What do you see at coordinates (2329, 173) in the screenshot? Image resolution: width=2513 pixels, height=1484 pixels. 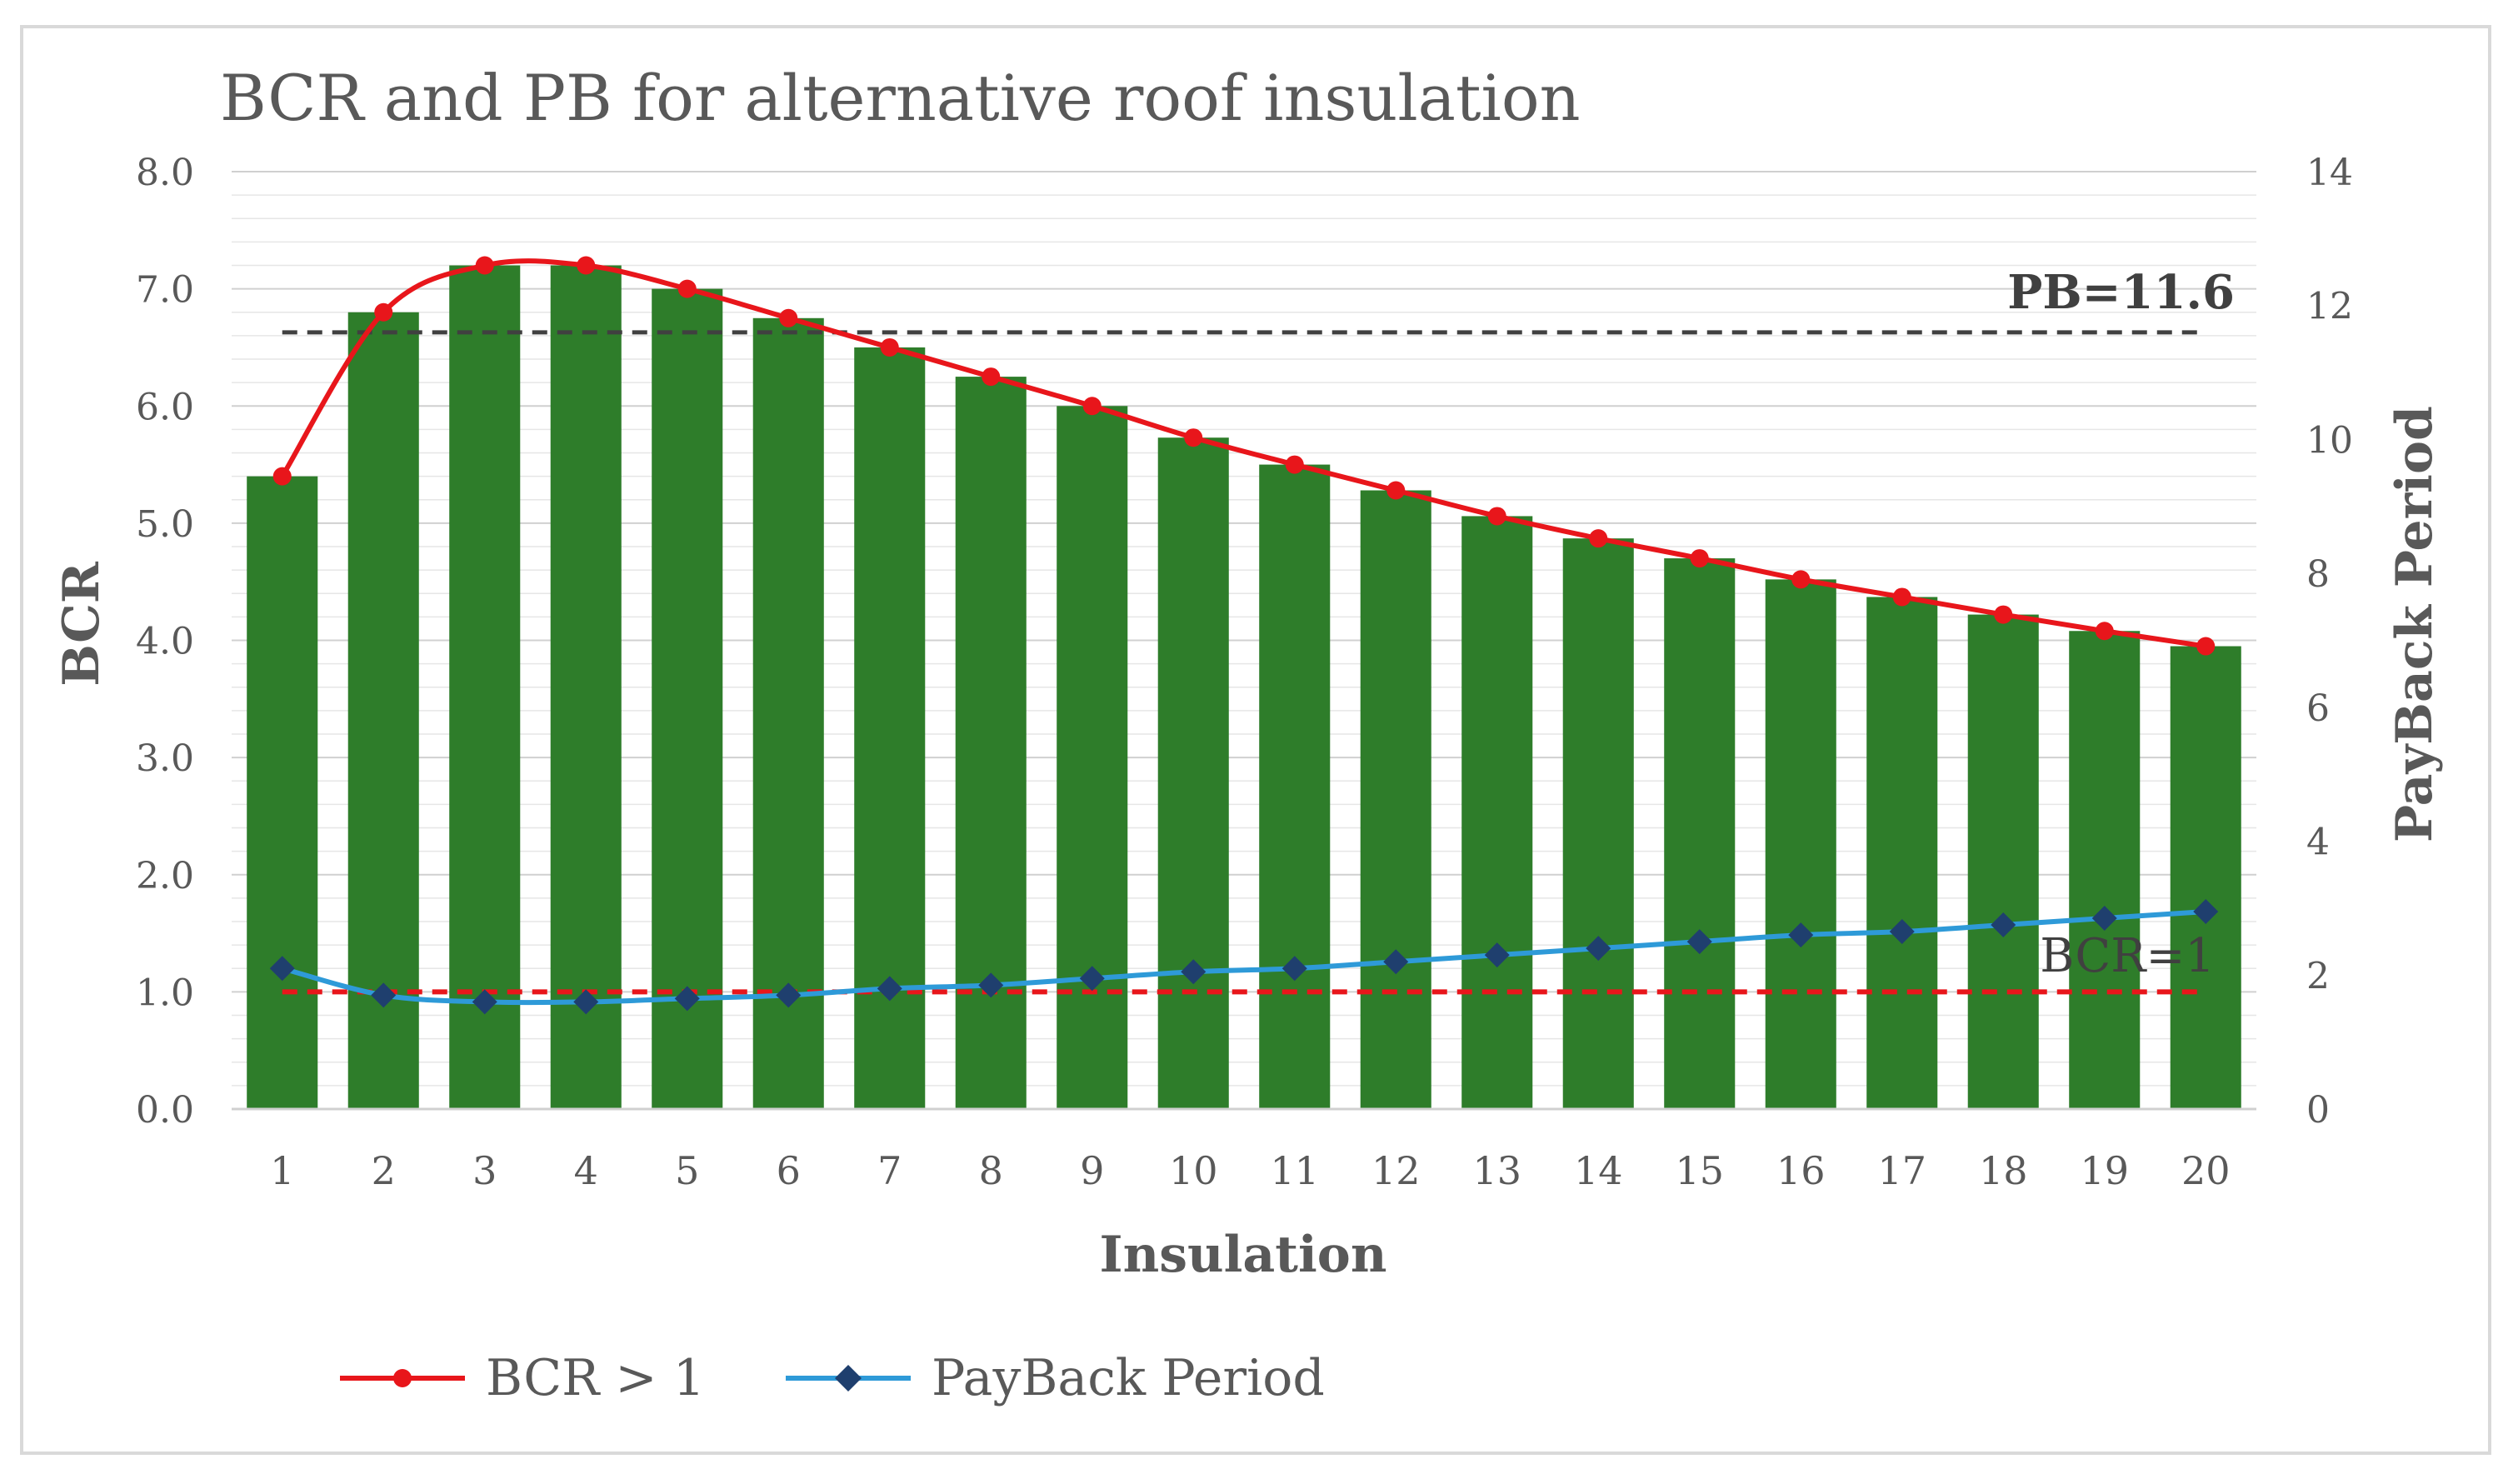 I see `y-tick-label-right: 14` at bounding box center [2329, 173].